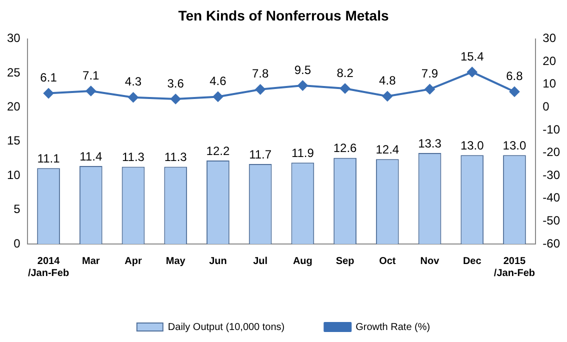  Describe the element at coordinates (91, 261) in the screenshot. I see `x-tick-label: Mar` at that location.